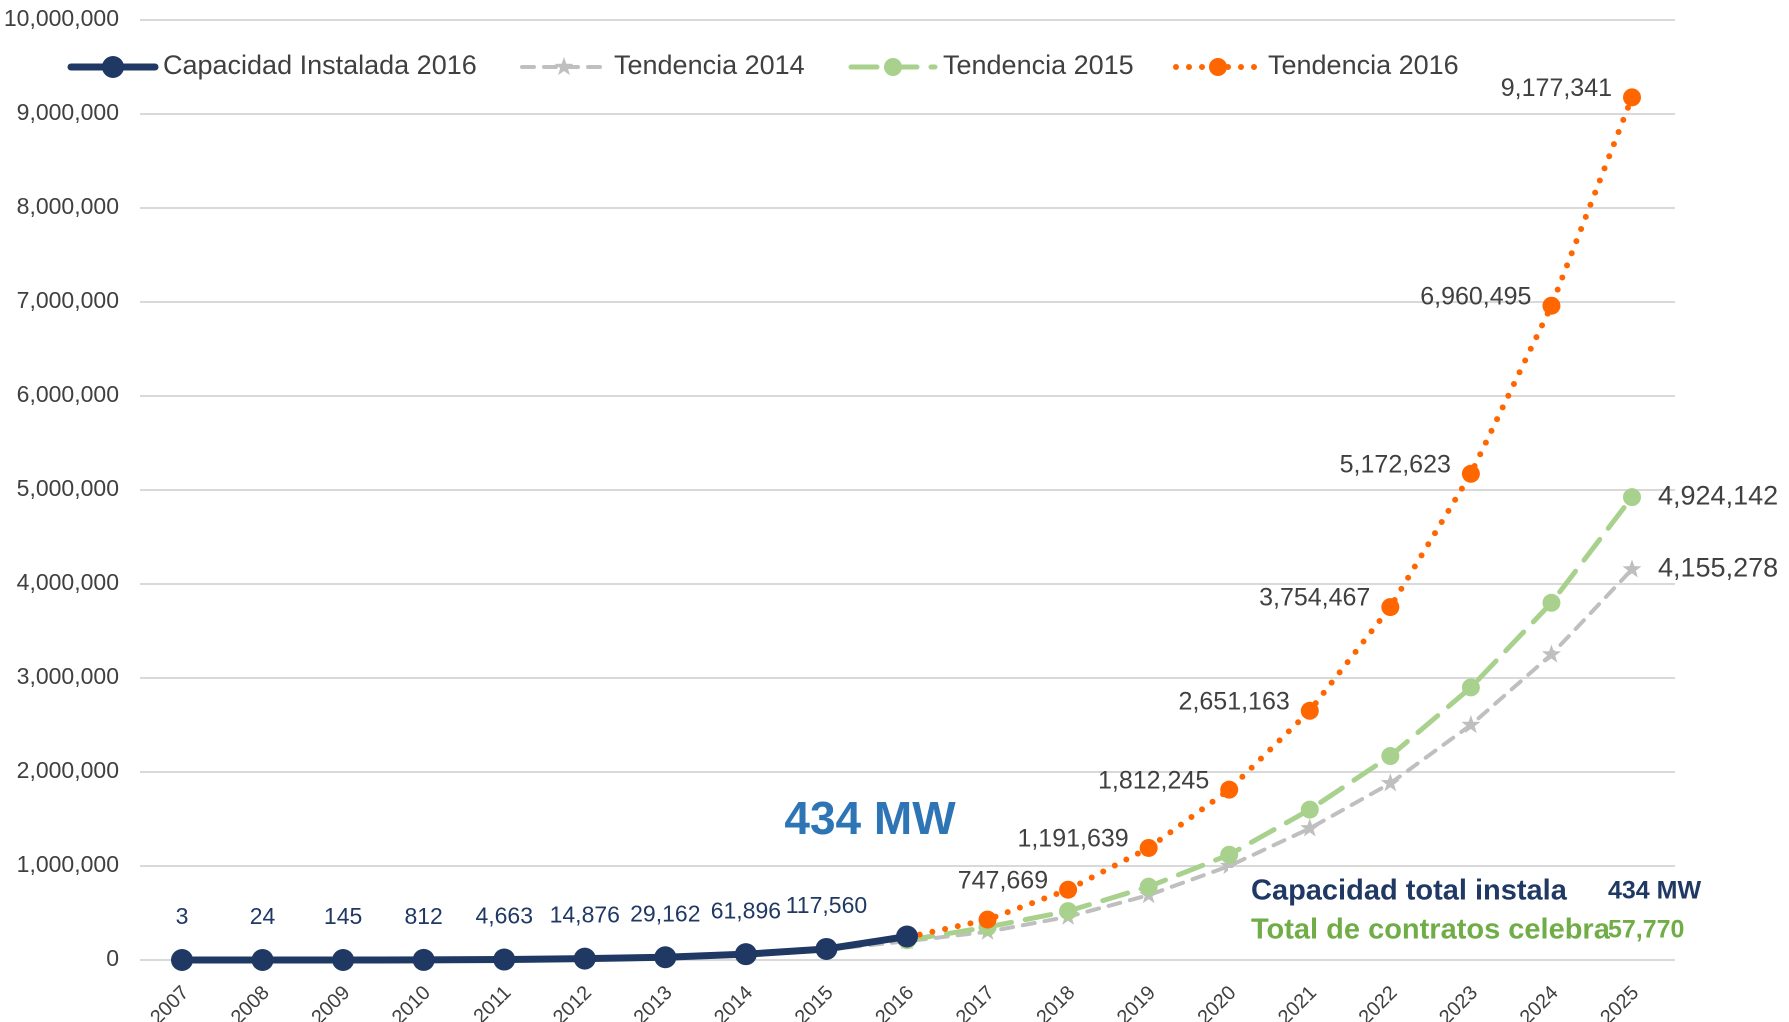  Describe the element at coordinates (1458, 1002) in the screenshot. I see `x-tick-label: 2023` at that location.